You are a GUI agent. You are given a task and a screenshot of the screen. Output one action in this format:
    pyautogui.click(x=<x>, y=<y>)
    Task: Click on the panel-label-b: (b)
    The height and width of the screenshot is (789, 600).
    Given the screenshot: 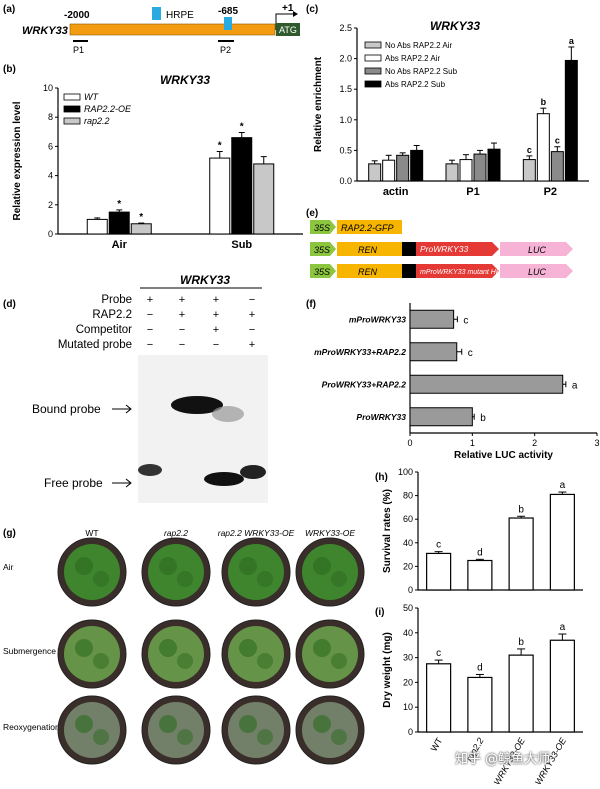 What is the action you would take?
    pyautogui.click(x=9, y=69)
    